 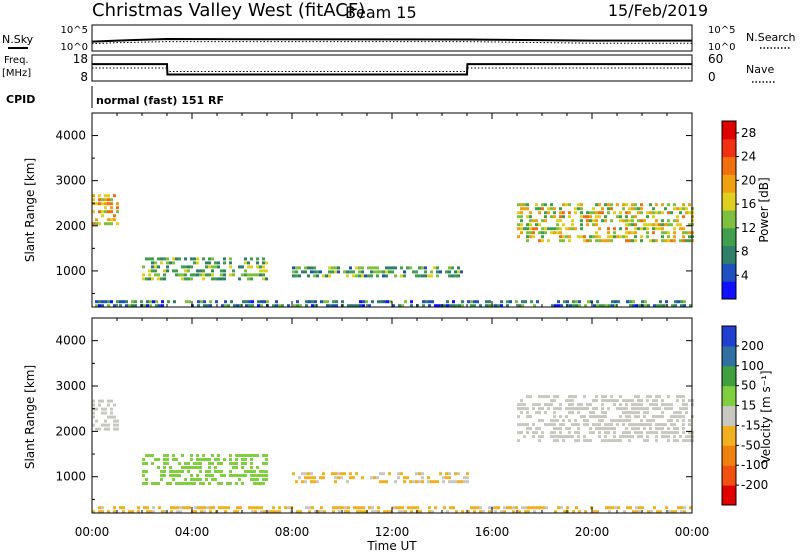 I want to click on noise-sky-series, so click(x=391, y=40).